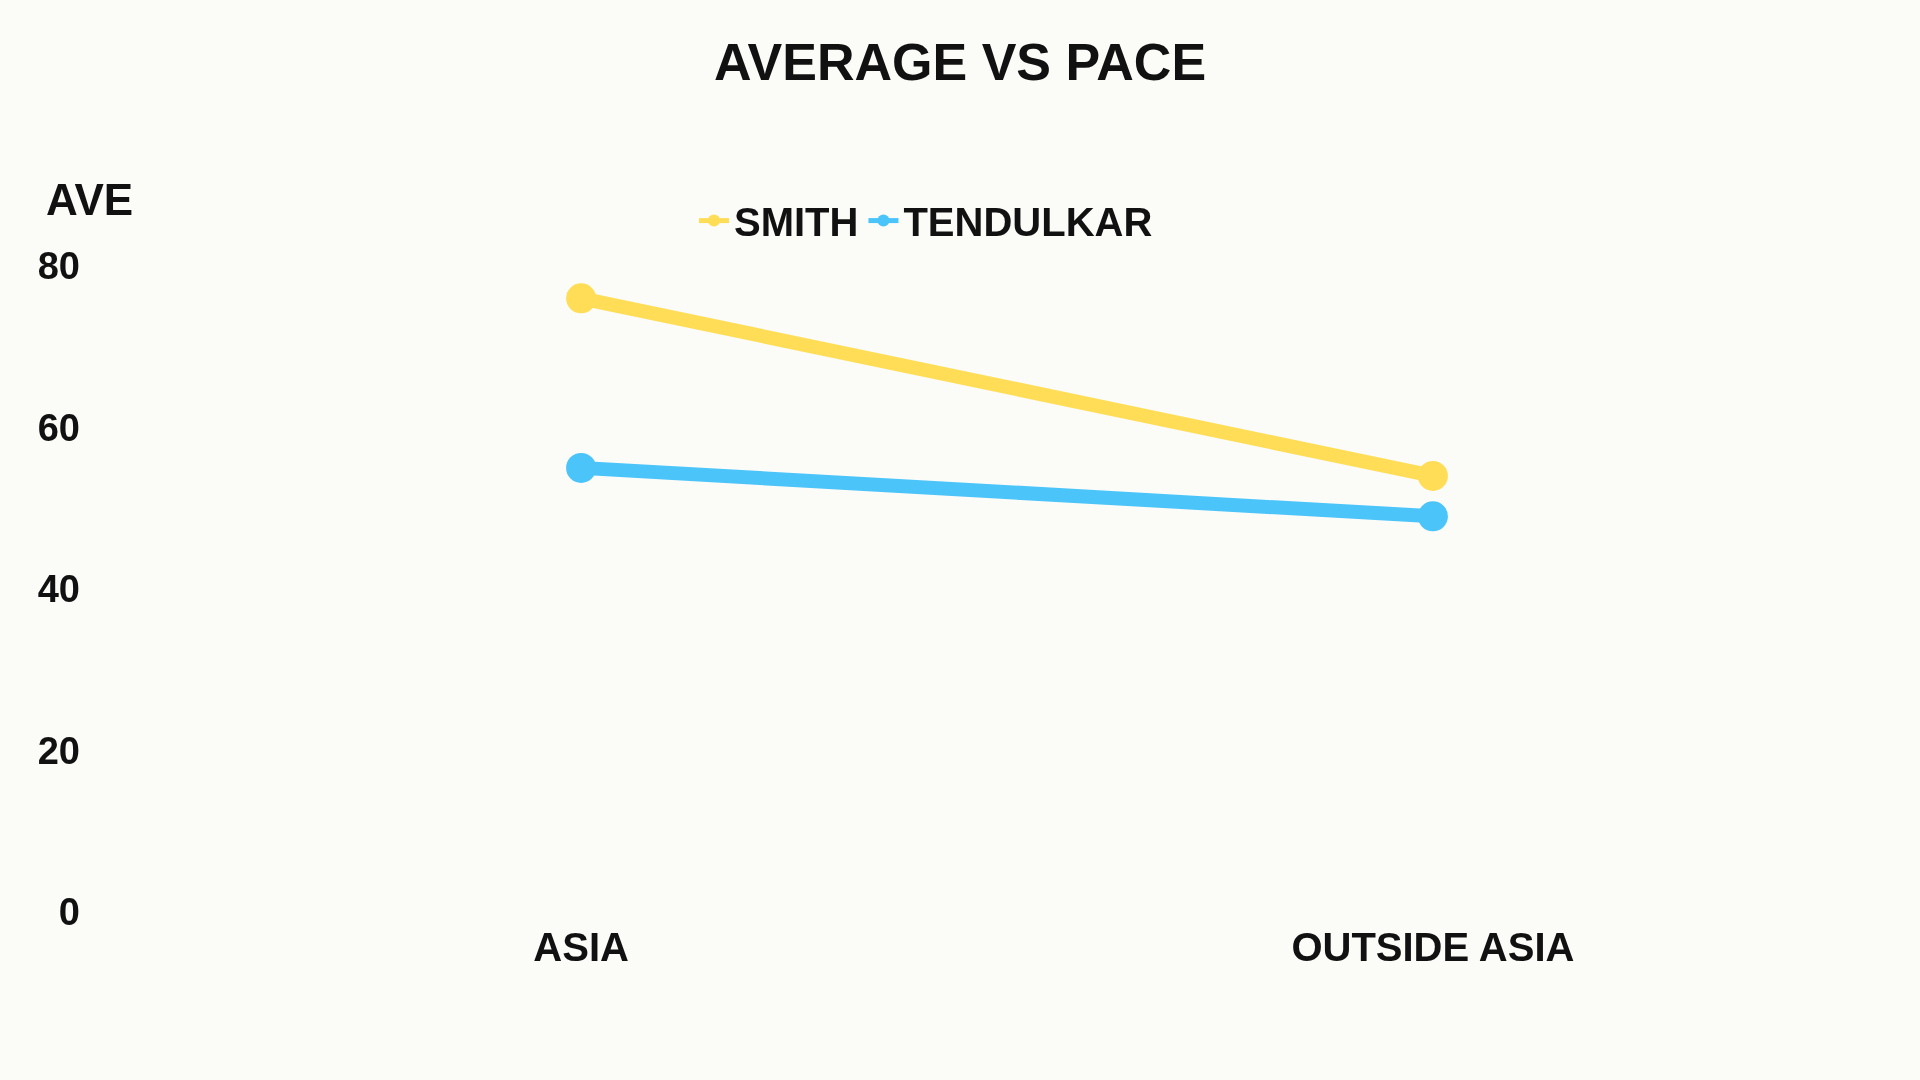 This screenshot has height=1080, width=1920. I want to click on chart-title: AVERAGE VS PACE, so click(960, 61).